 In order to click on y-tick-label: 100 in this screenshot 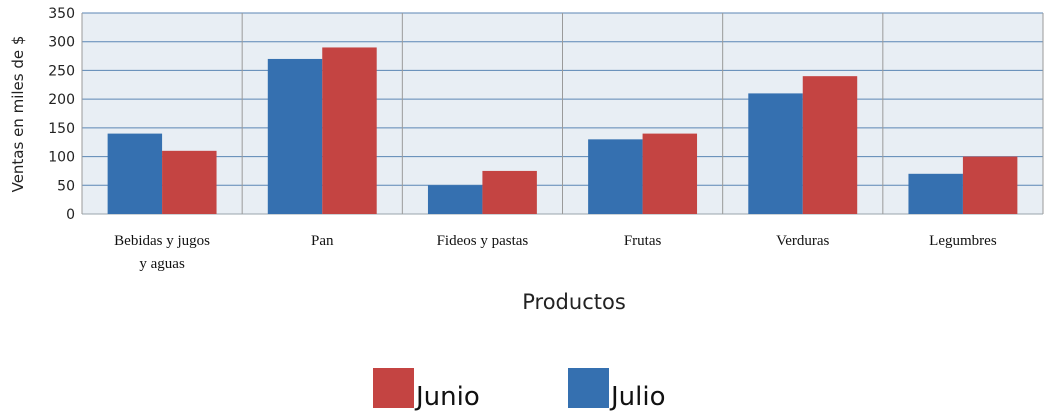, I will do `click(61, 158)`.